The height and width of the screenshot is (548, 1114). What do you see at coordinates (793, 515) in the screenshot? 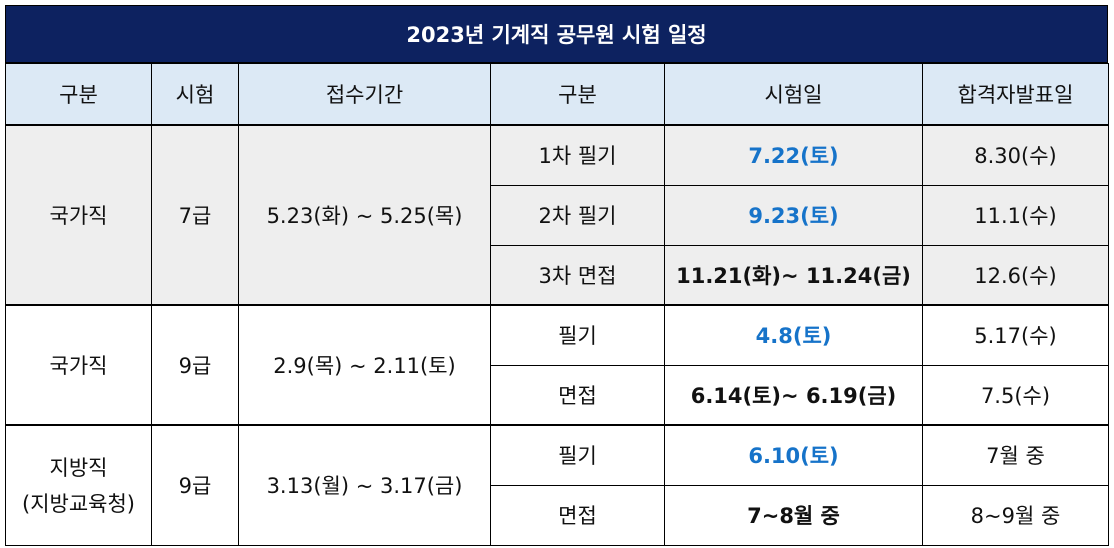
I see `exam-date-cell: 7~8월 중` at bounding box center [793, 515].